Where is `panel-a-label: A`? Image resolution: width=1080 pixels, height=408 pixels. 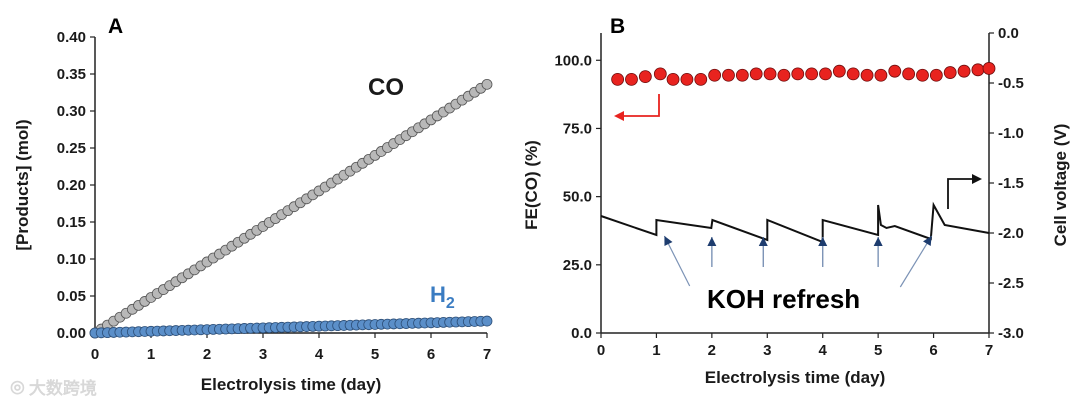
panel-a-label: A is located at coordinates (115, 26).